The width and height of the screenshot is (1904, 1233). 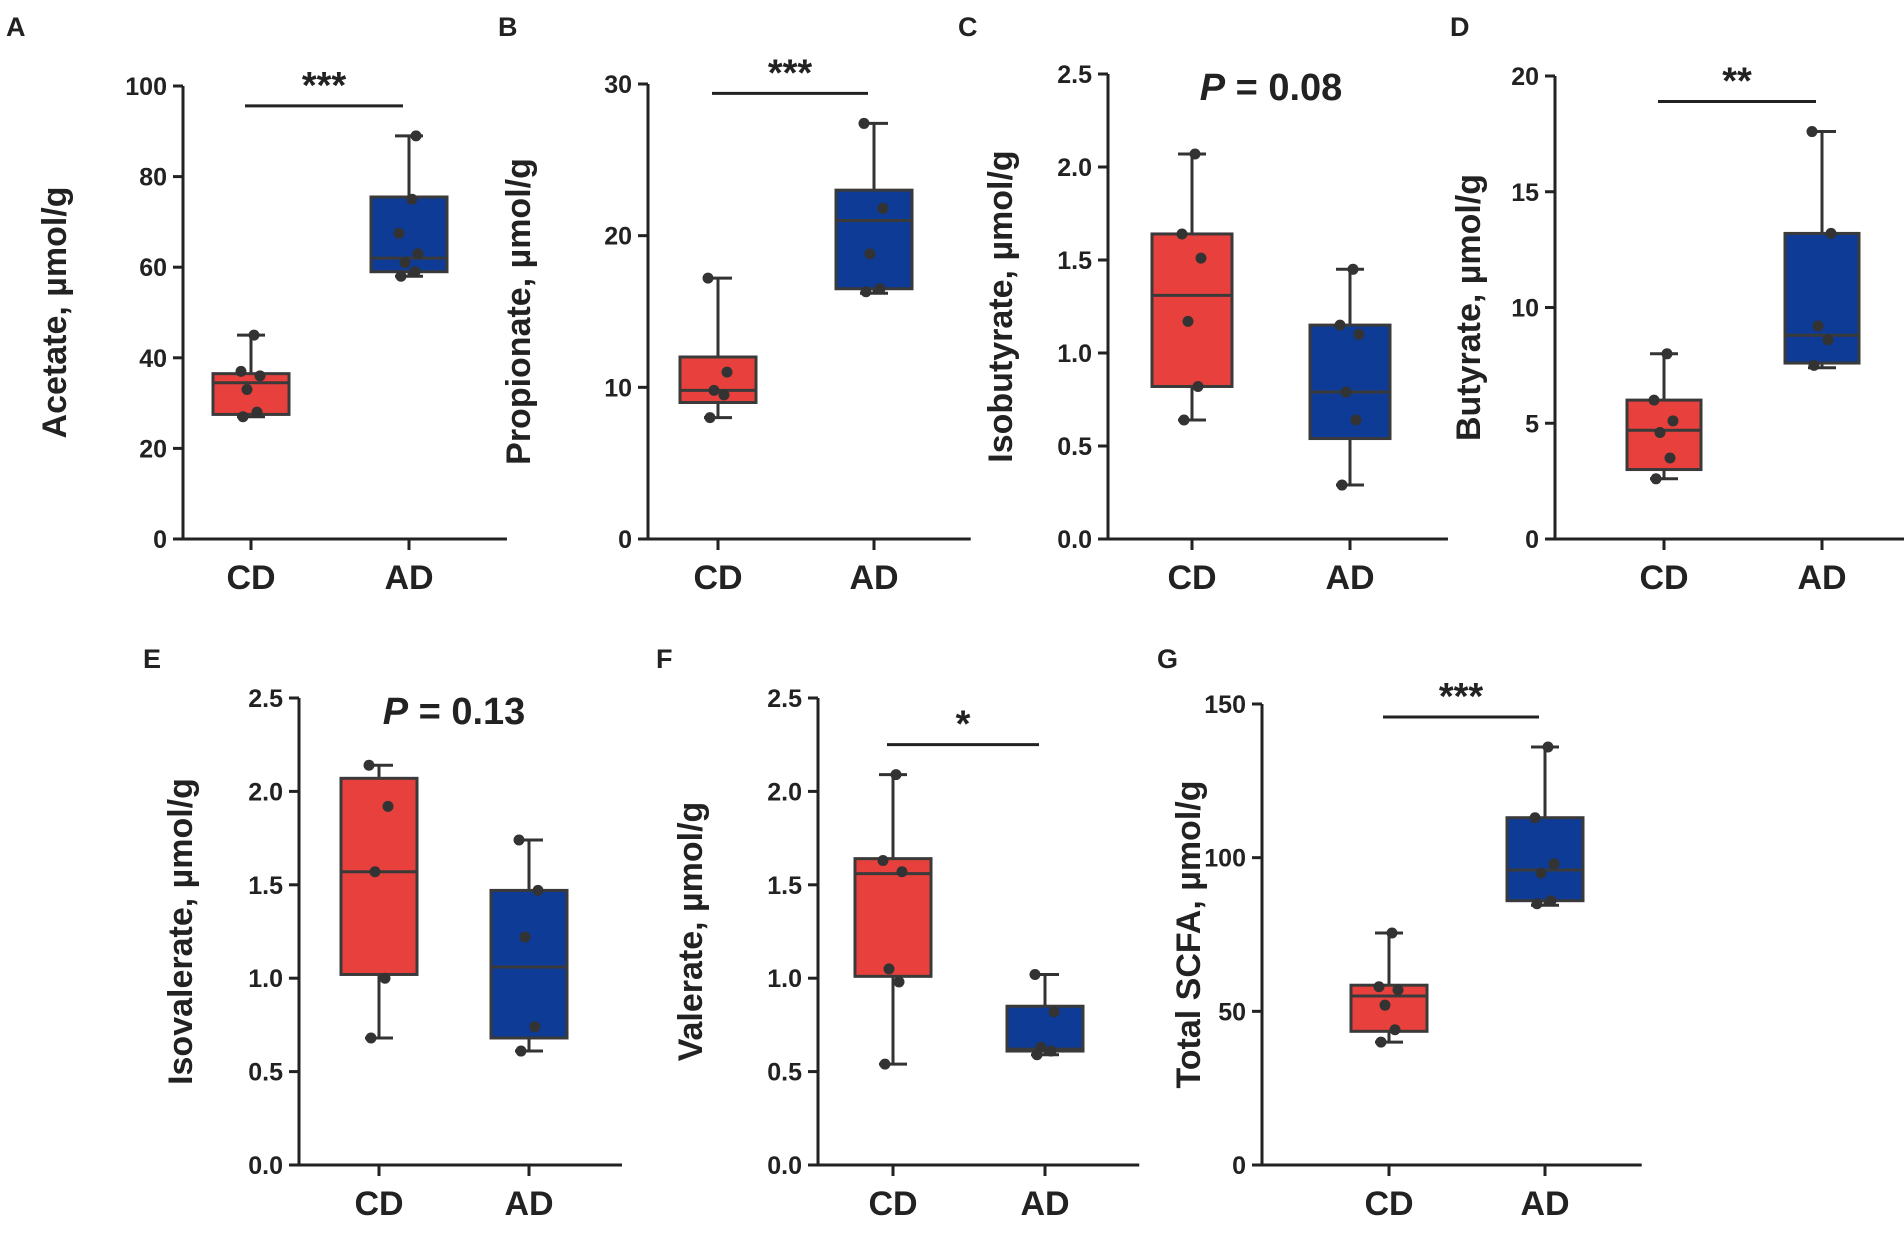 I want to click on significance-stars: ***, so click(x=790, y=73).